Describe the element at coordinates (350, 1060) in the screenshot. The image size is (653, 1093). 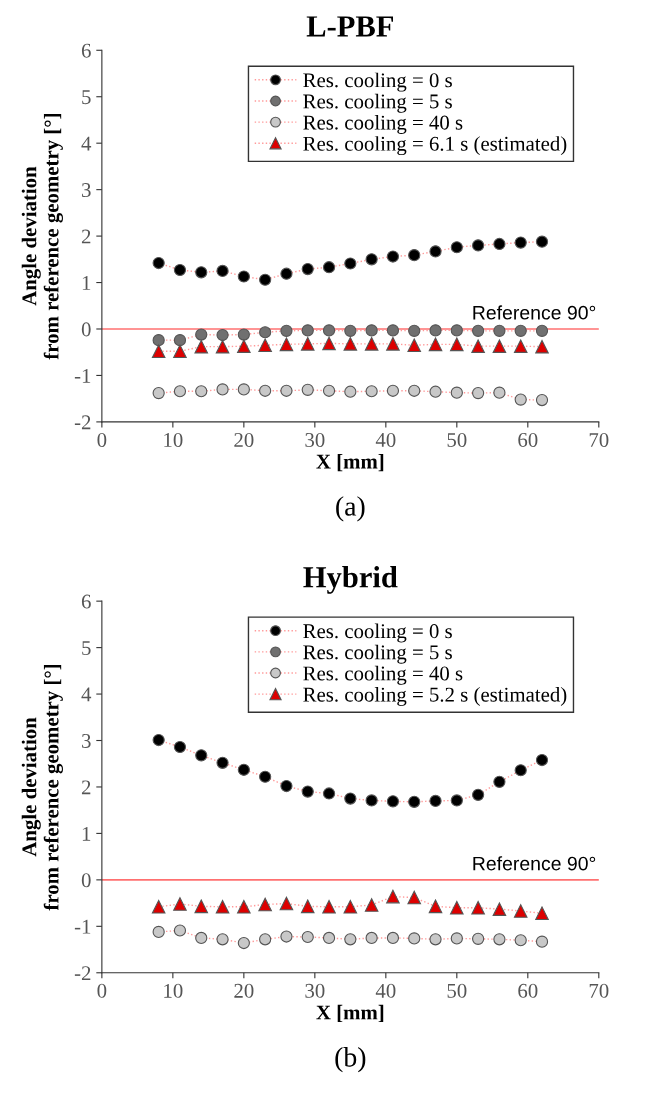
I see `text: (b)` at that location.